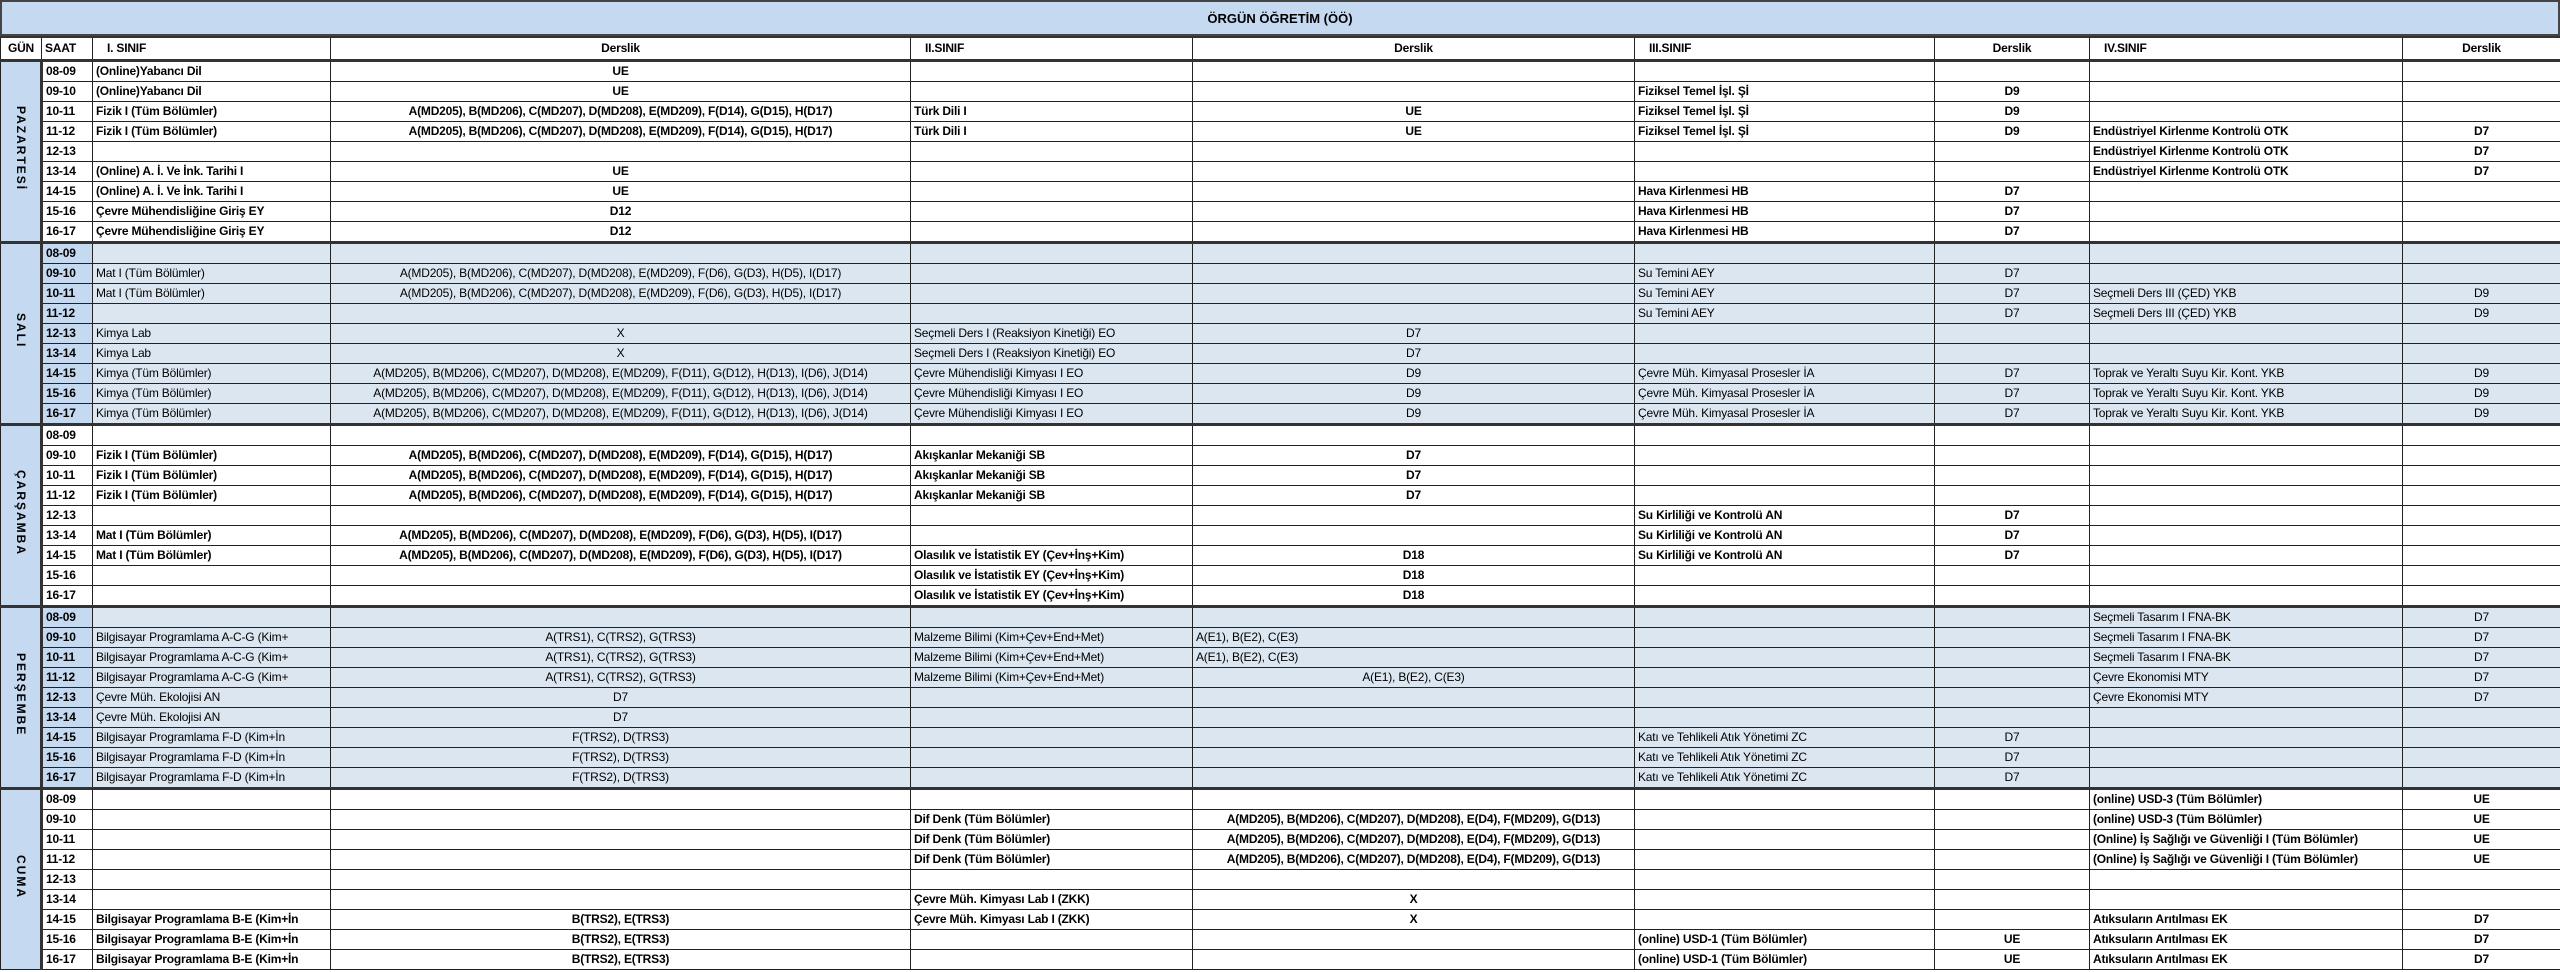 This screenshot has height=972, width=2560. Describe the element at coordinates (1784, 111) in the screenshot. I see `course-cell: Fiziksel Temel İşl. Şİ` at that location.